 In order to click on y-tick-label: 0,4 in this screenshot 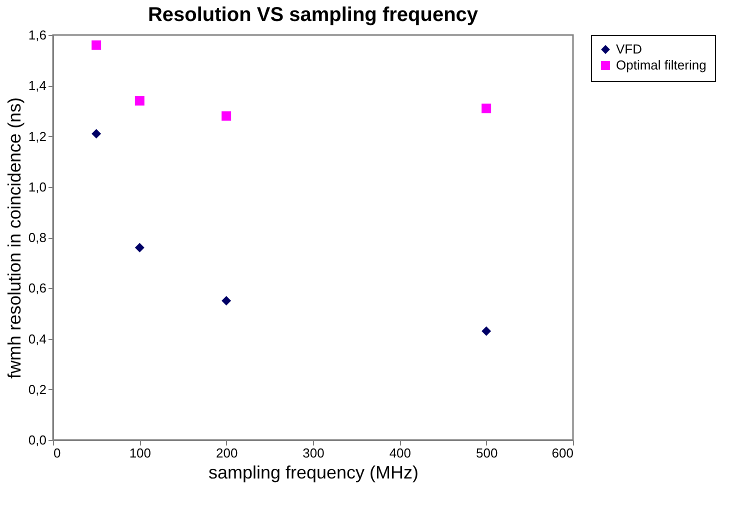, I will do `click(37, 338)`.